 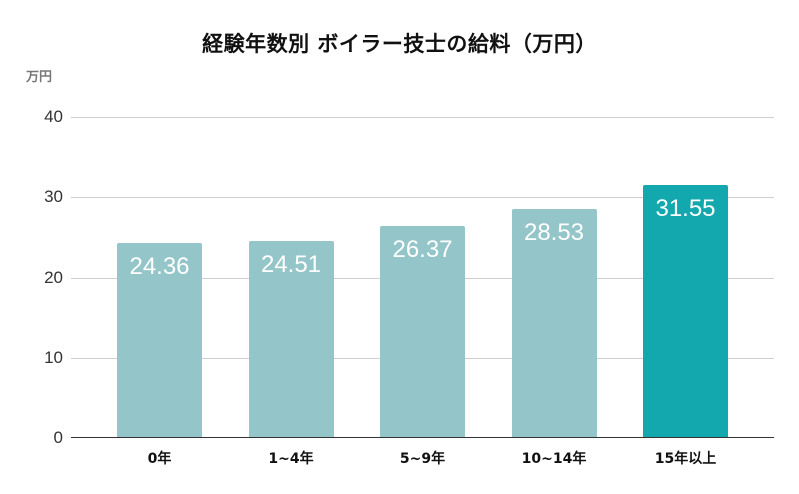 What do you see at coordinates (291, 459) in the screenshot?
I see `x-tick-label: 1~4年` at bounding box center [291, 459].